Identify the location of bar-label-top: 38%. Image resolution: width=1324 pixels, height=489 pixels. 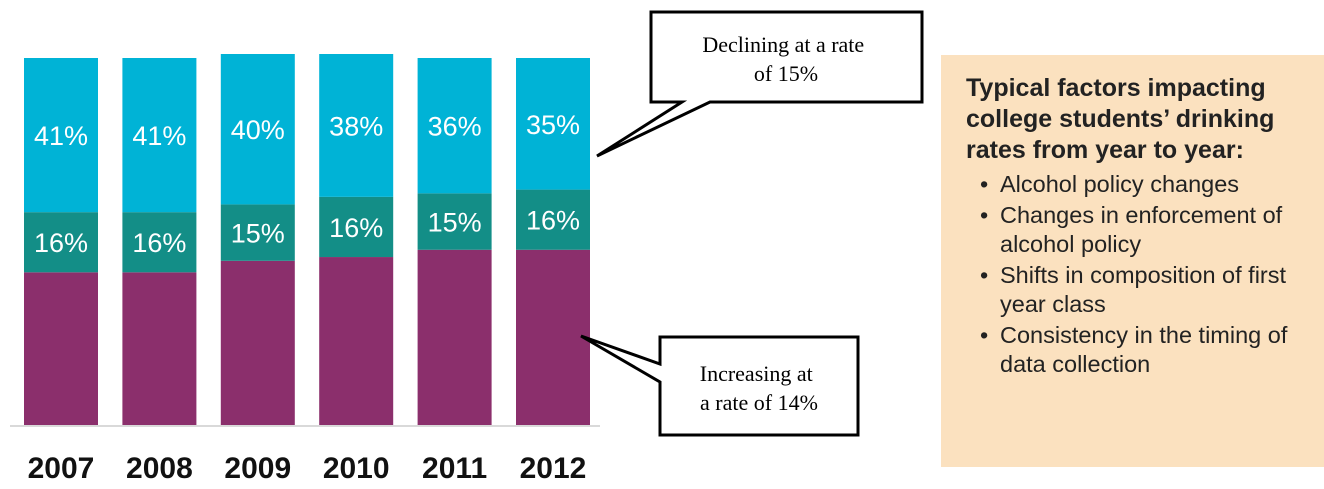
(356, 126).